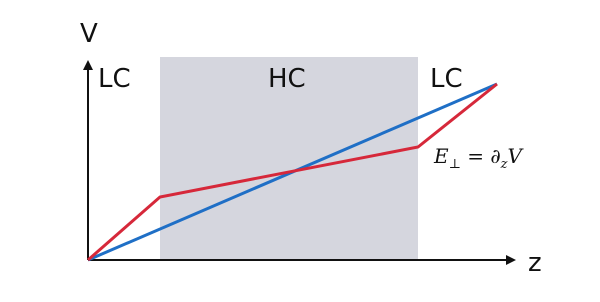  Describe the element at coordinates (516, 156) in the screenshot. I see `eq-part: V` at that location.